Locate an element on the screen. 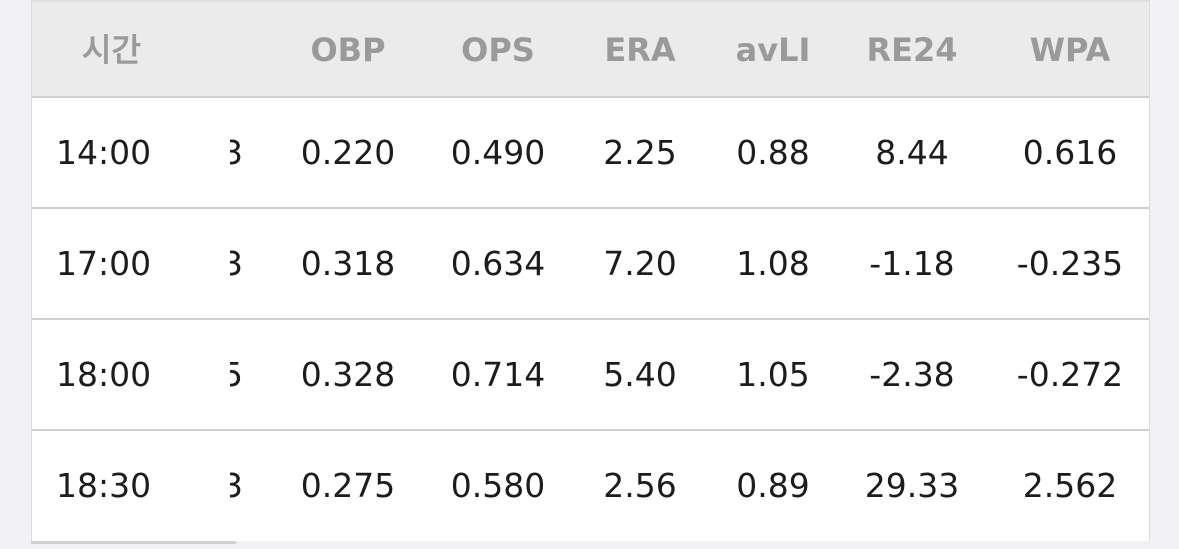 This screenshot has width=1179, height=549. cell-era: 2.25 is located at coordinates (640, 152).